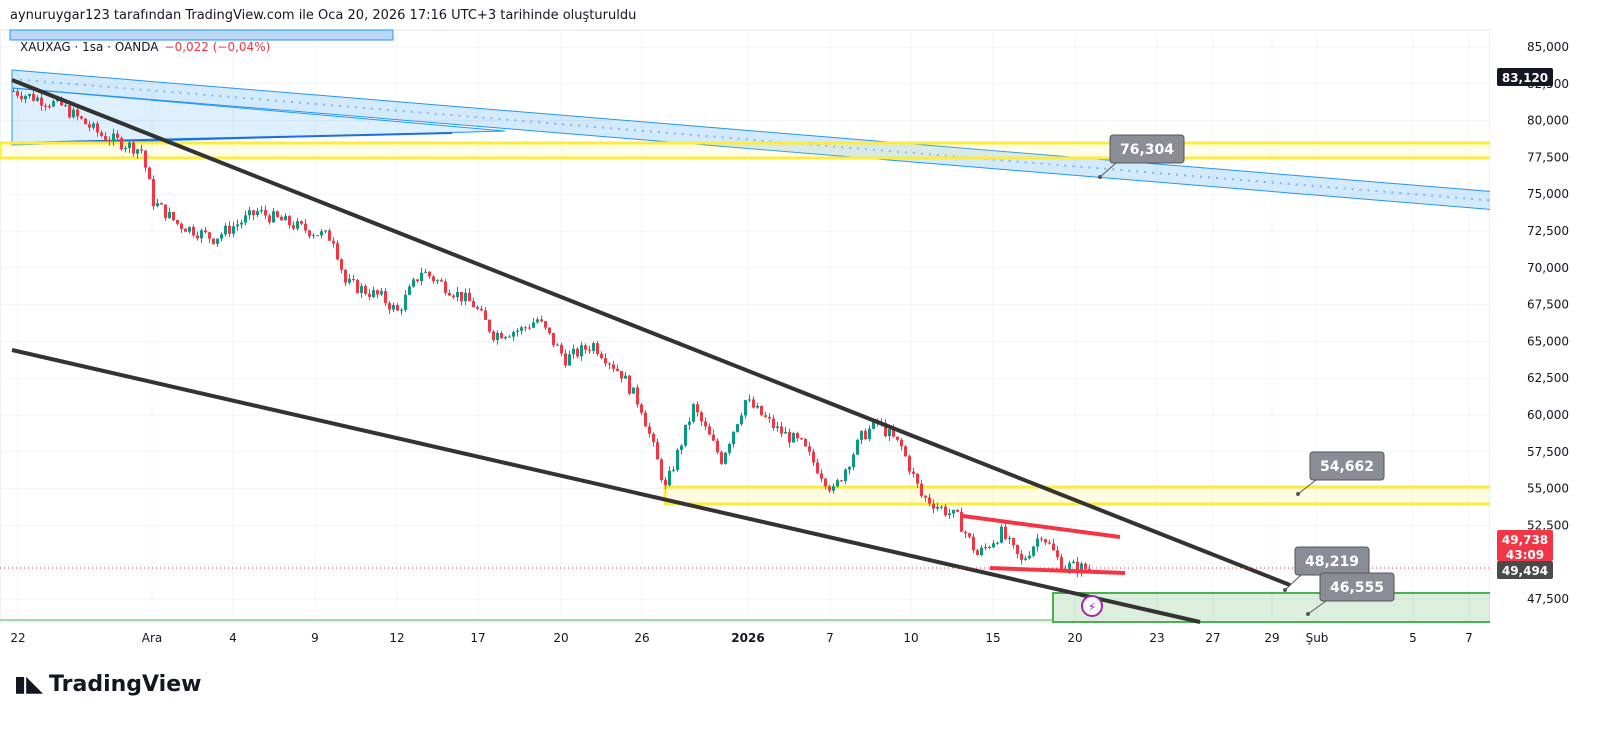 This screenshot has width=1600, height=733. What do you see at coordinates (1092, 607) in the screenshot?
I see `lightning-glyph: ⚡` at bounding box center [1092, 607].